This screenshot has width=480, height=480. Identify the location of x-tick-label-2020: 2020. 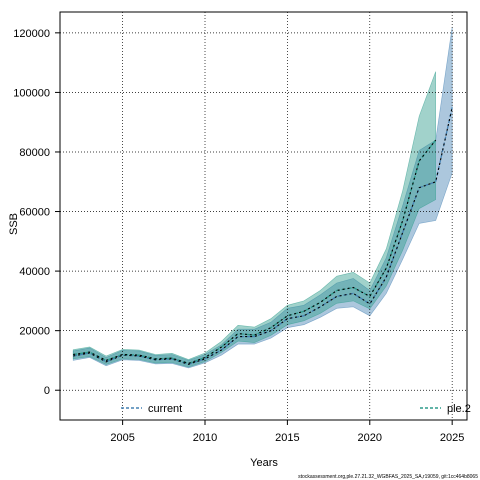
(370, 438).